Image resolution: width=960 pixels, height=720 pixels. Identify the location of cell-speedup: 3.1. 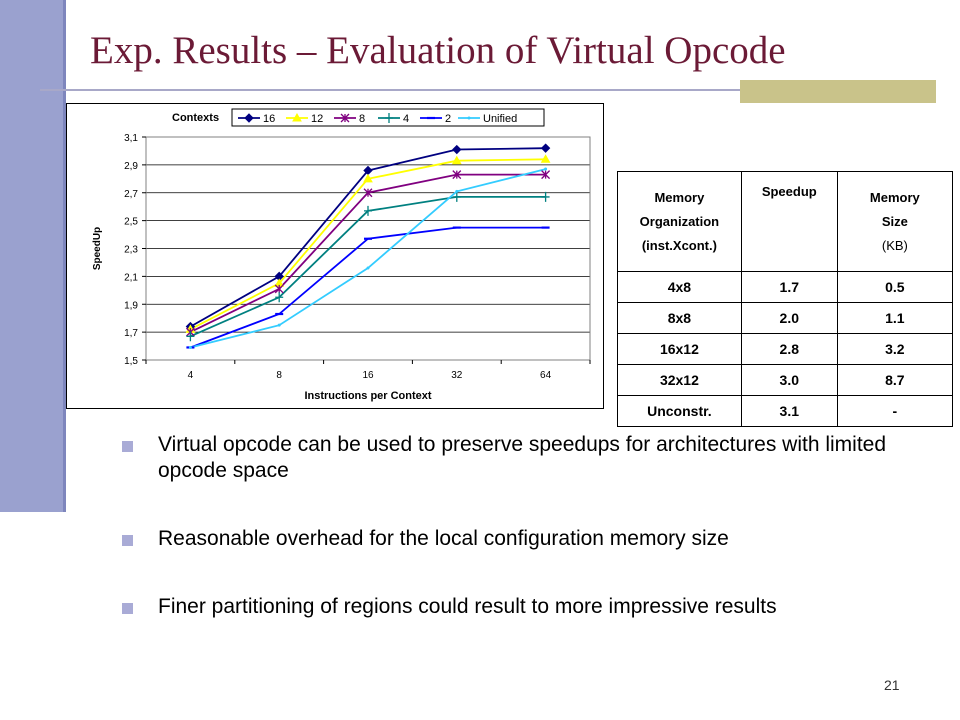
(789, 411).